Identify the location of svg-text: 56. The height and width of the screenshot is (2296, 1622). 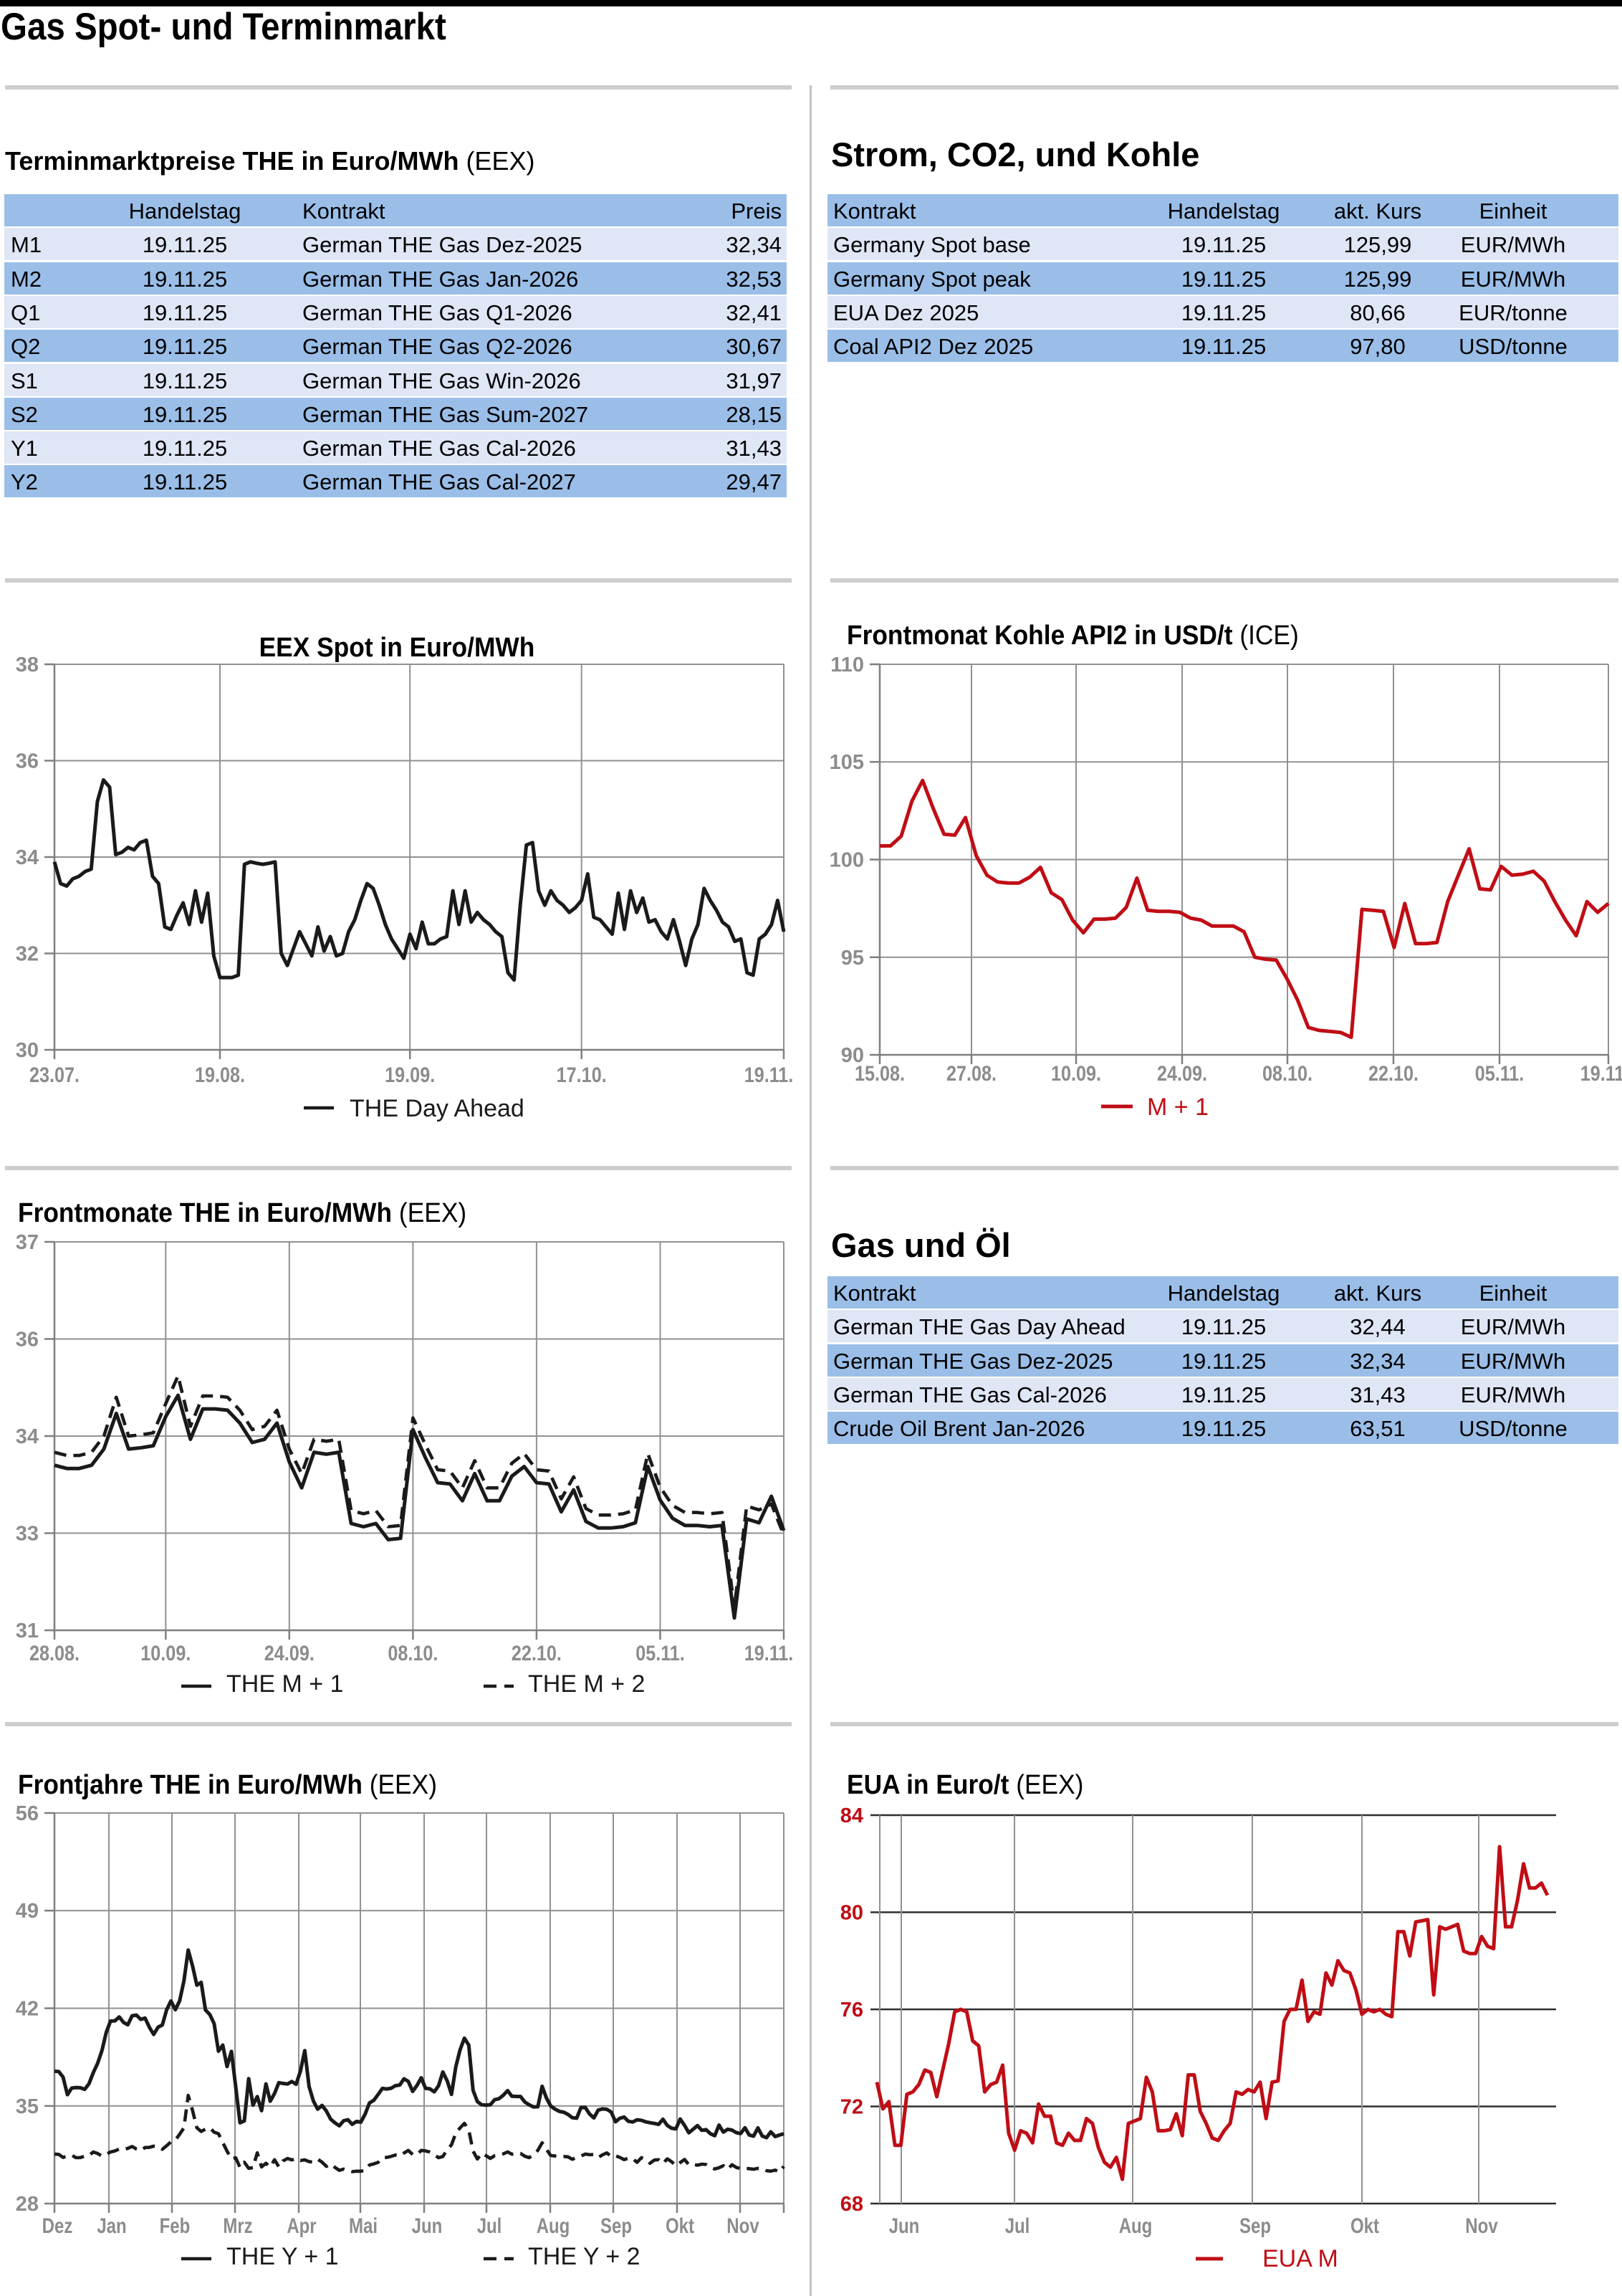
(27, 1813).